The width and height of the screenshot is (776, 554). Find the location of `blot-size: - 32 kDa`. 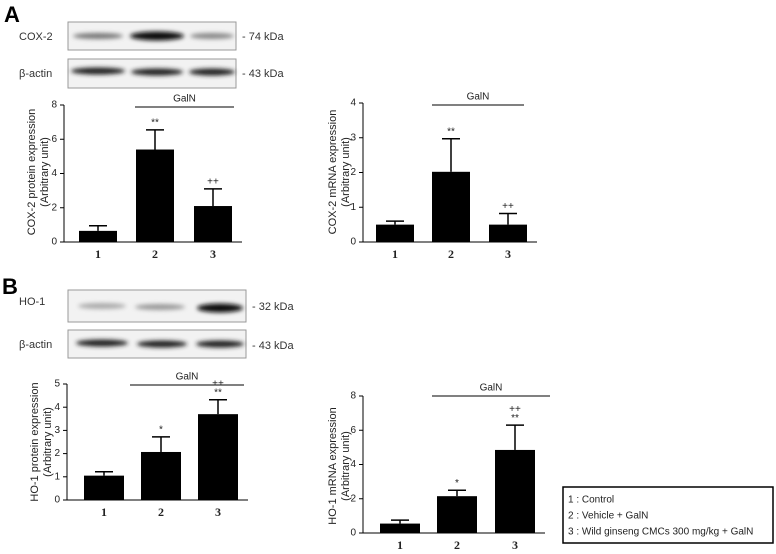

blot-size: - 32 kDa is located at coordinates (273, 307).